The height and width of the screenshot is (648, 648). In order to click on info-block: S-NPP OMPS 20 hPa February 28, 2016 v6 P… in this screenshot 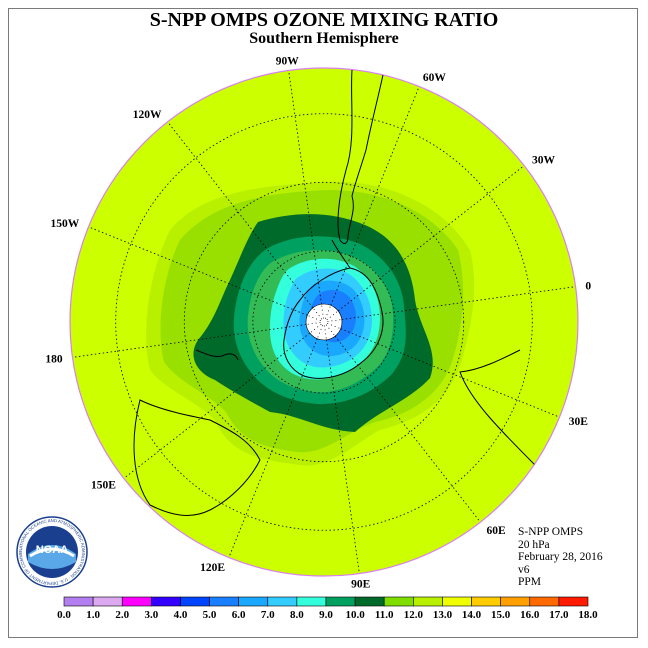, I will do `click(560, 557)`.